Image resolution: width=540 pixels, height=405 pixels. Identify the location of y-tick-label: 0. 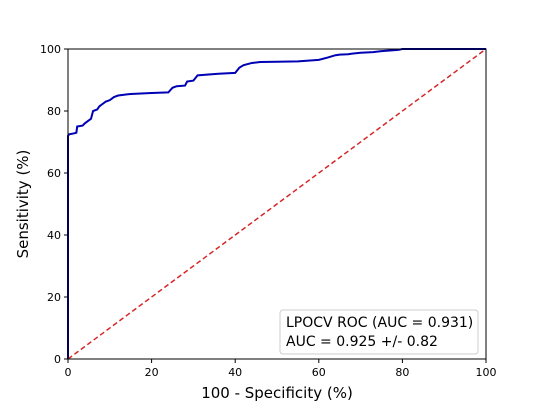
(57, 359).